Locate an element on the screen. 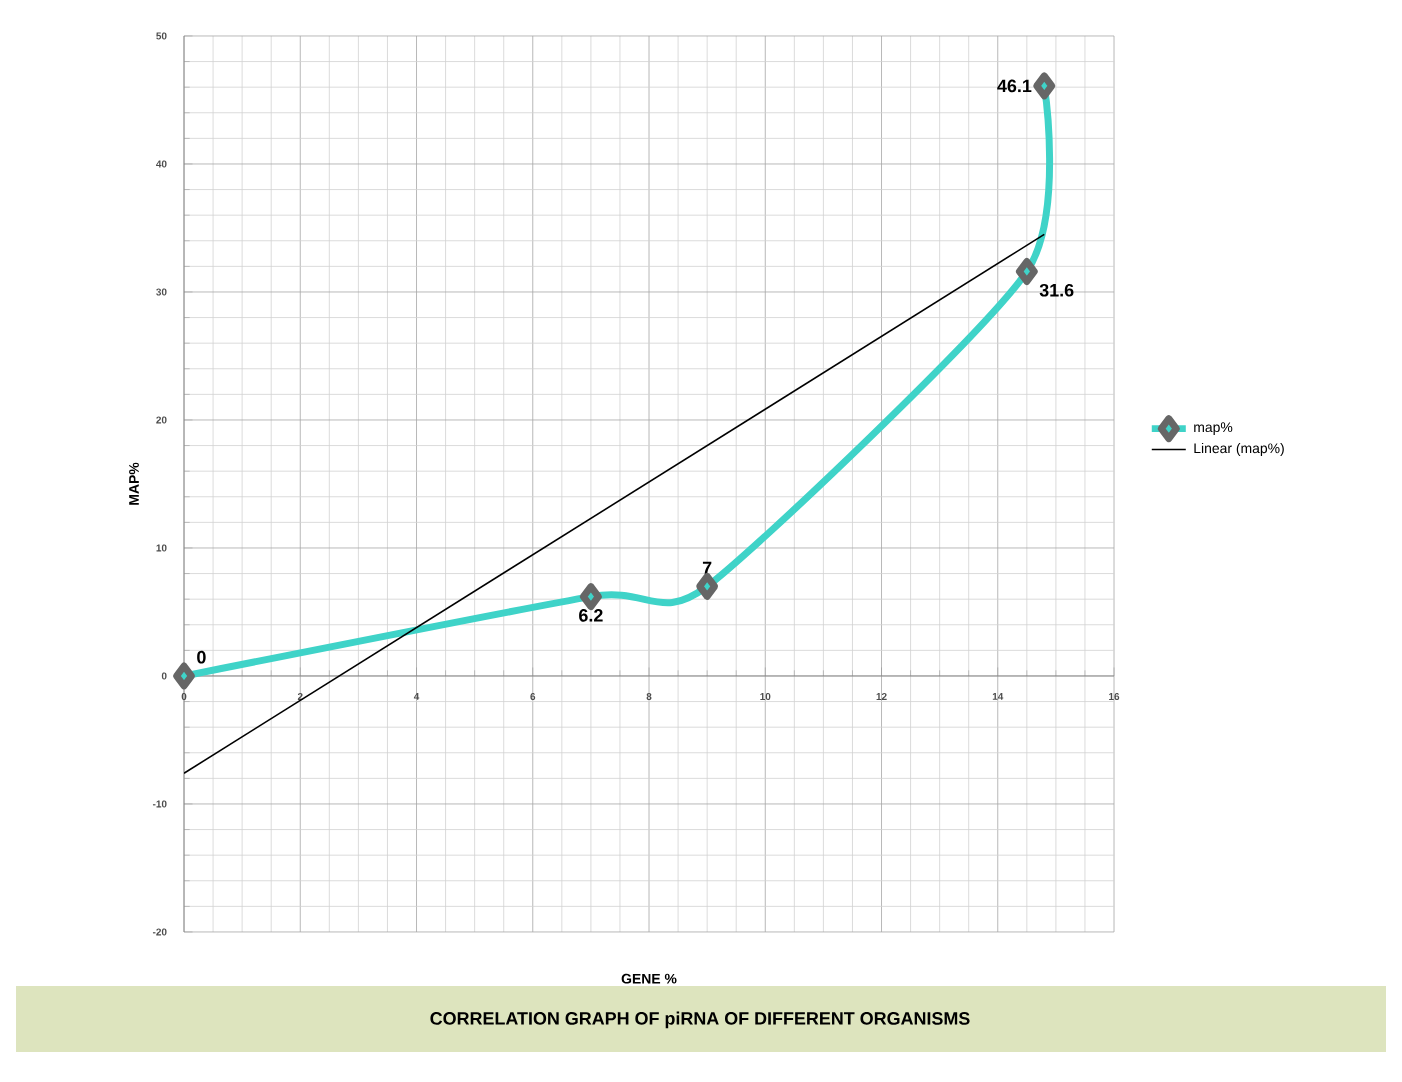 The image size is (1402, 1082). data-label: 0 is located at coordinates (201, 657).